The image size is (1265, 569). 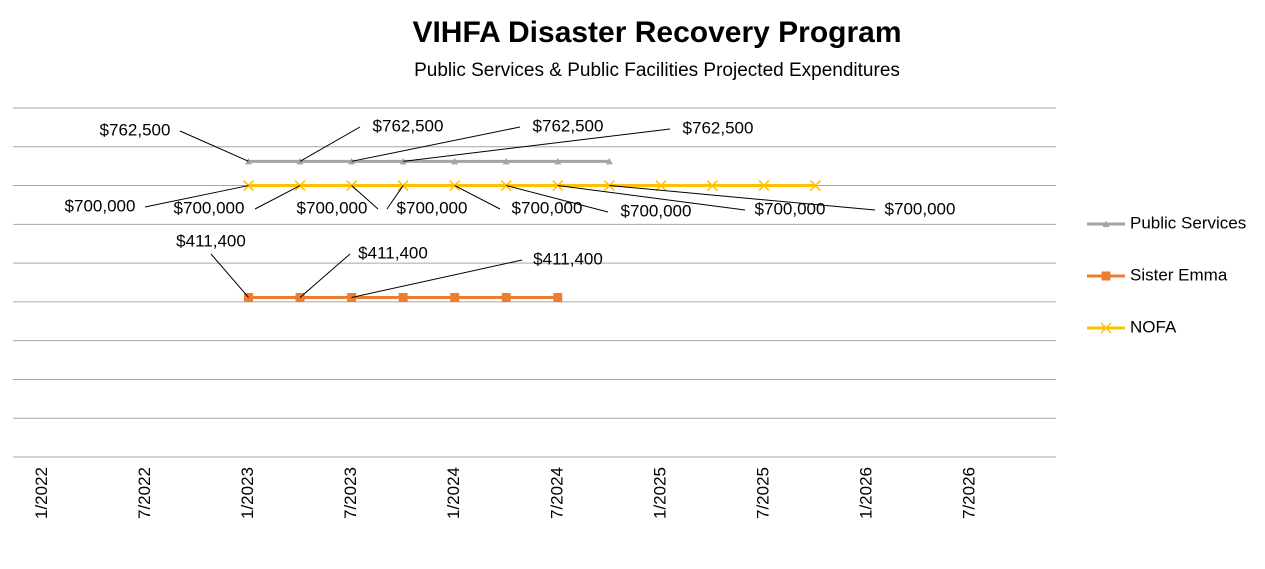 What do you see at coordinates (41, 493) in the screenshot?
I see `x-tick-label: 1/2022` at bounding box center [41, 493].